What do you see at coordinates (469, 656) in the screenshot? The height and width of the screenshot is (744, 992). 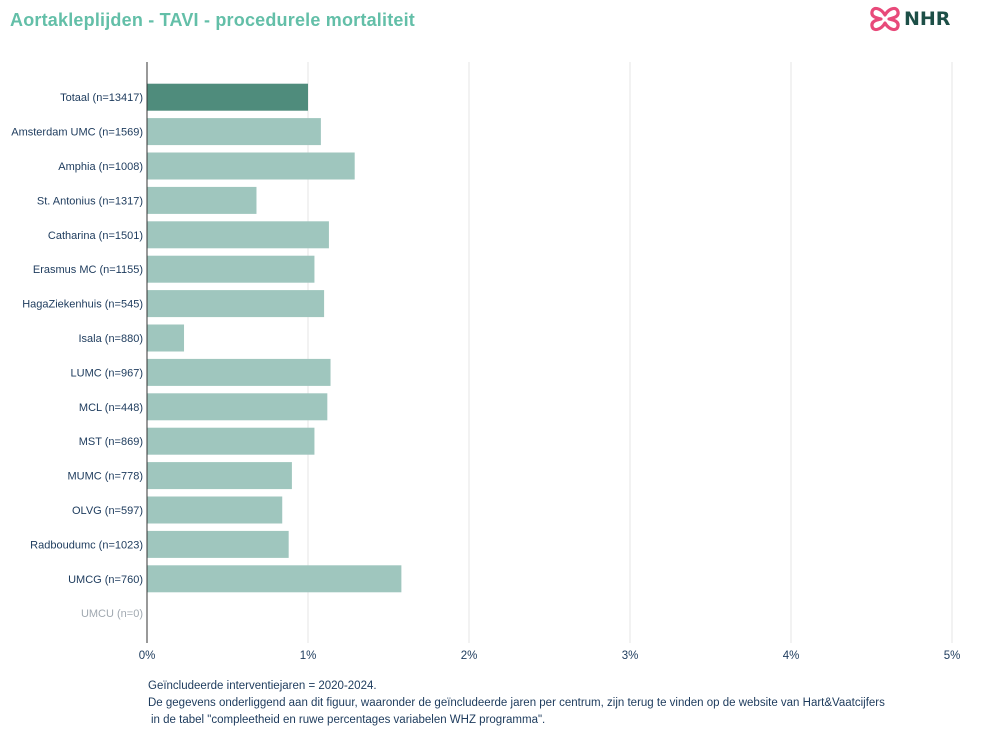 I see `x-tick-label: 2%` at bounding box center [469, 656].